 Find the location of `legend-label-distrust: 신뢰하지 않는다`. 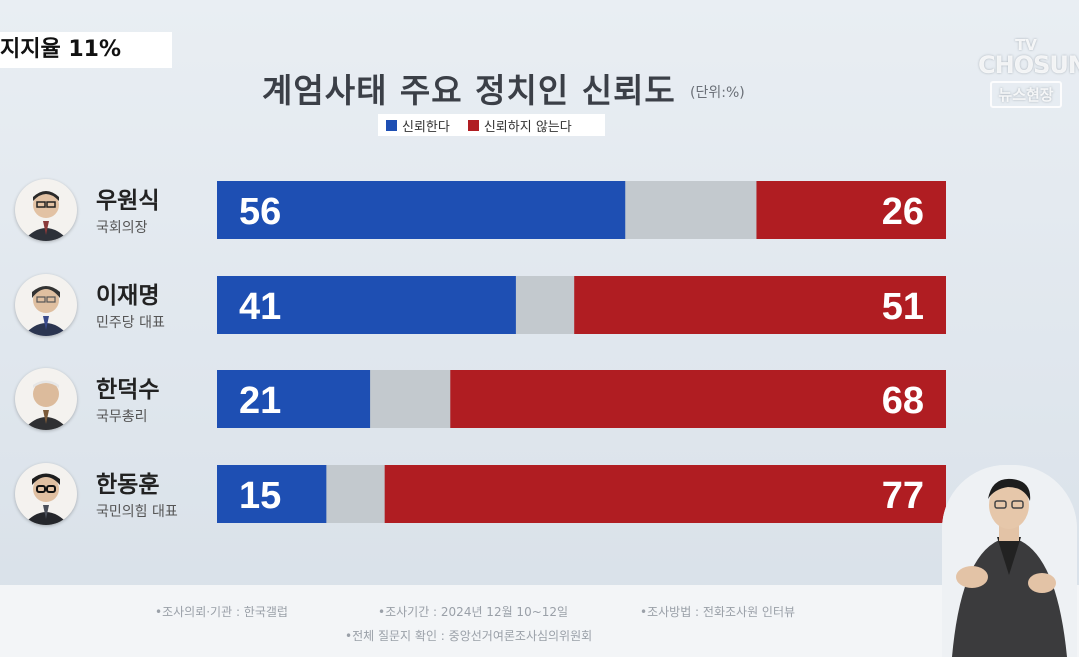

legend-label-distrust: 신뢰하지 않는다 is located at coordinates (527, 127).